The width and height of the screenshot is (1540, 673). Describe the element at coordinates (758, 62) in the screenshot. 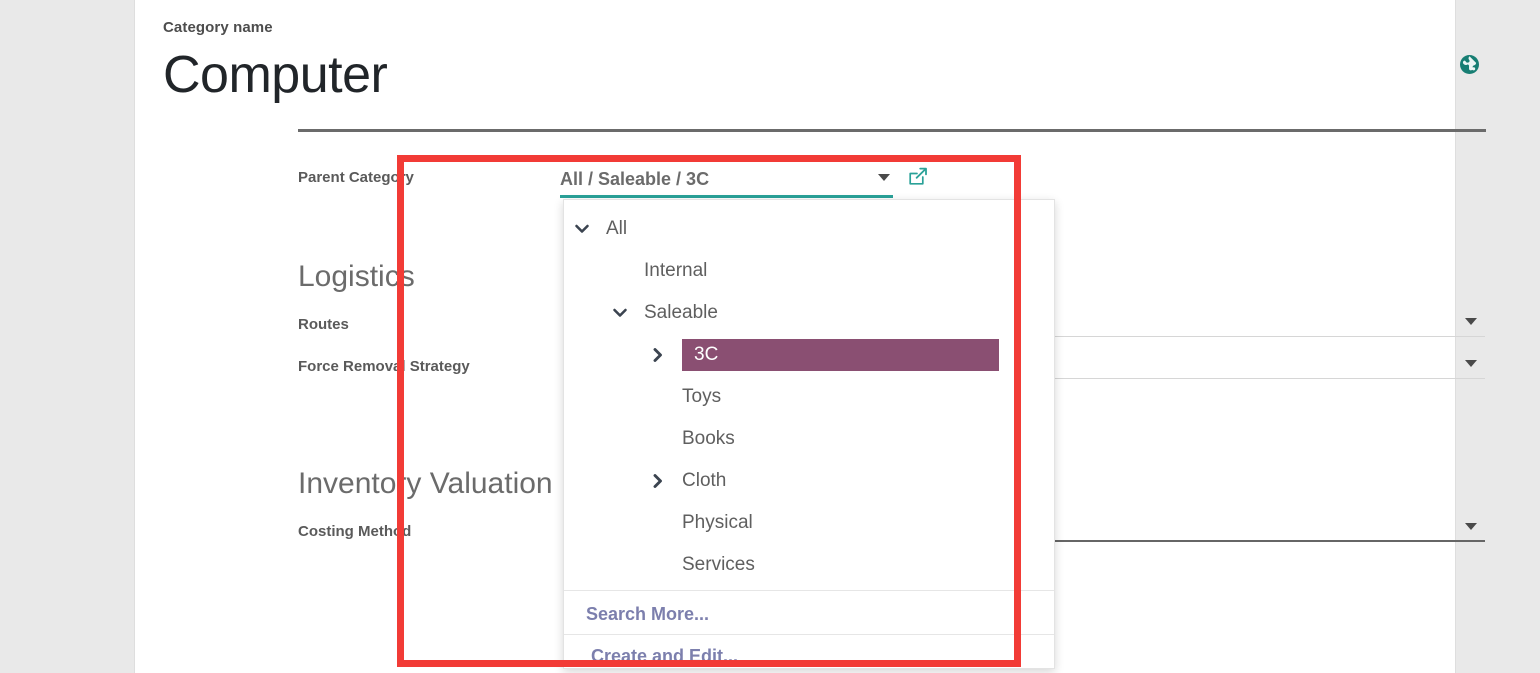

I see `record-header: Category name Computer` at that location.